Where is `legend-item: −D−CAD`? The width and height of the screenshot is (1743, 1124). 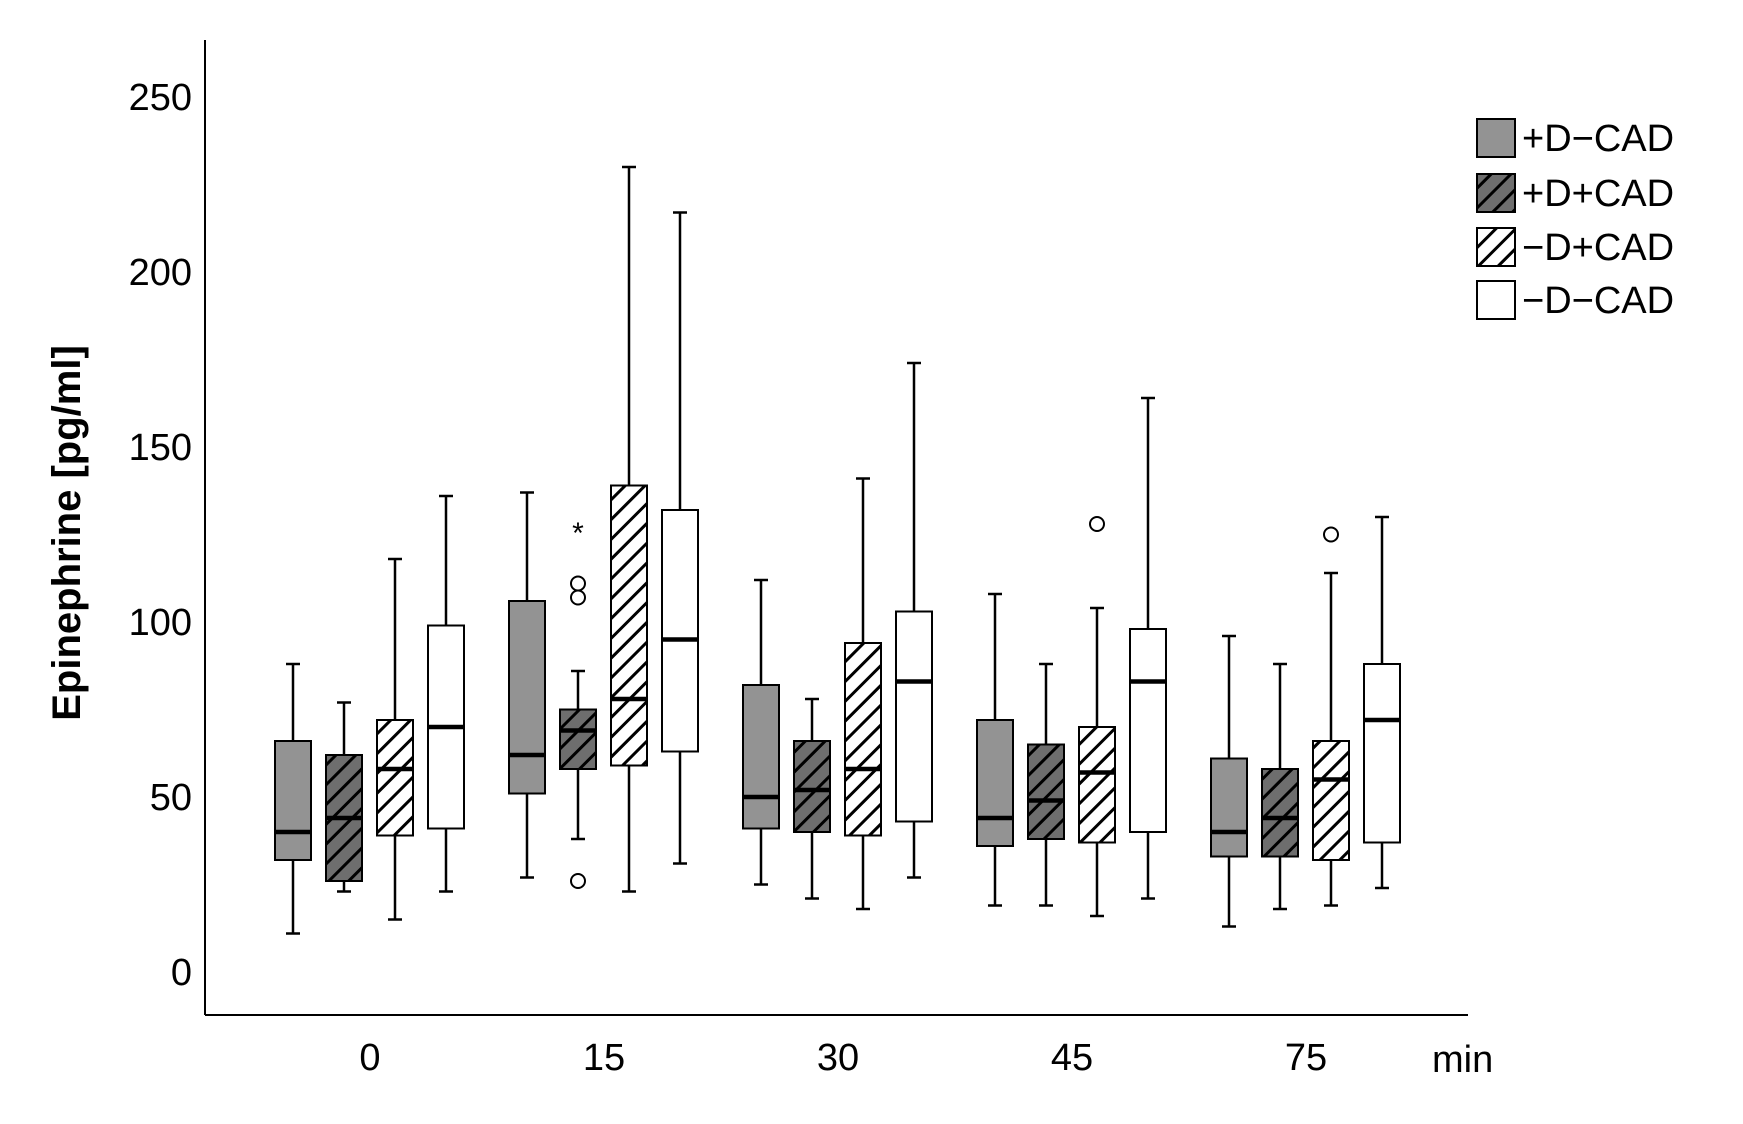 legend-item: −D−CAD is located at coordinates (1575, 301).